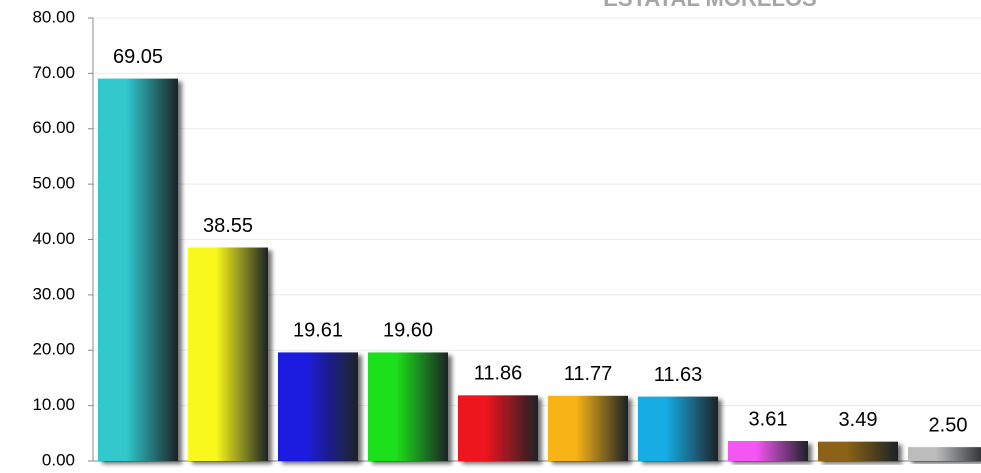 The height and width of the screenshot is (473, 981). Describe the element at coordinates (53, 16) in the screenshot. I see `y-tick-label: 80.00` at that location.